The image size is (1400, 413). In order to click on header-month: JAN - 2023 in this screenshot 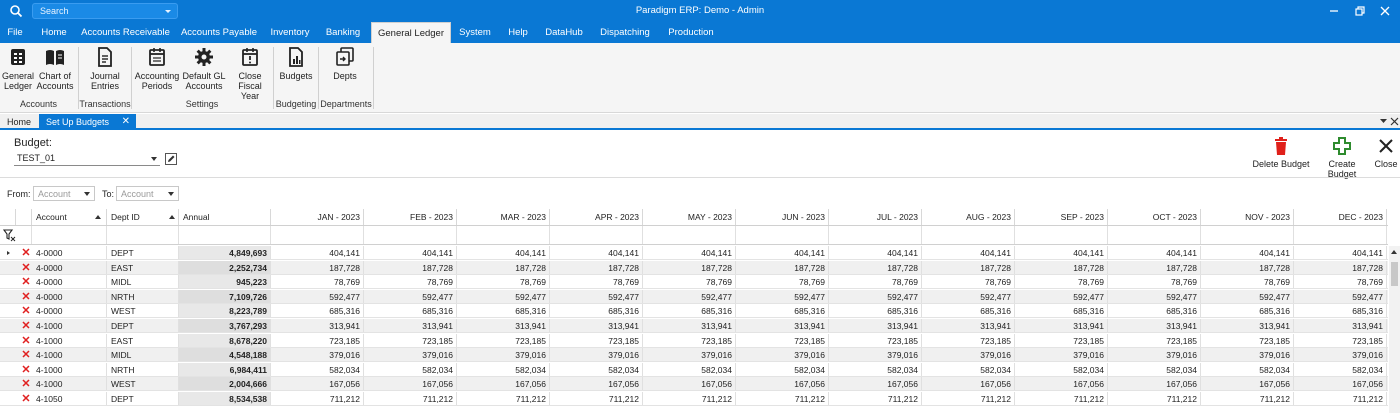, I will do `click(317, 217)`.